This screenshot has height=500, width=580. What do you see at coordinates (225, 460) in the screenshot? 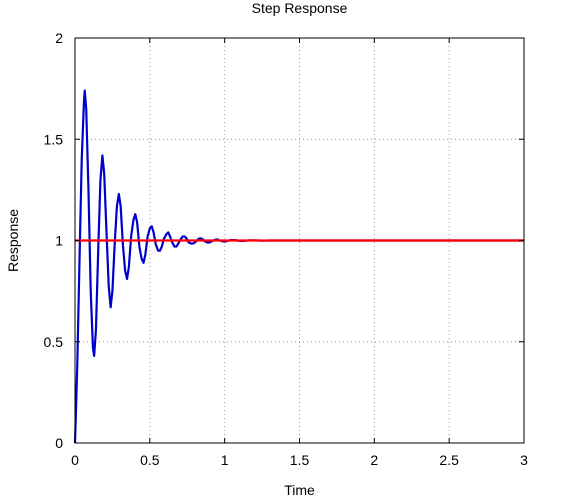
I see `x-tick-label: 1` at bounding box center [225, 460].